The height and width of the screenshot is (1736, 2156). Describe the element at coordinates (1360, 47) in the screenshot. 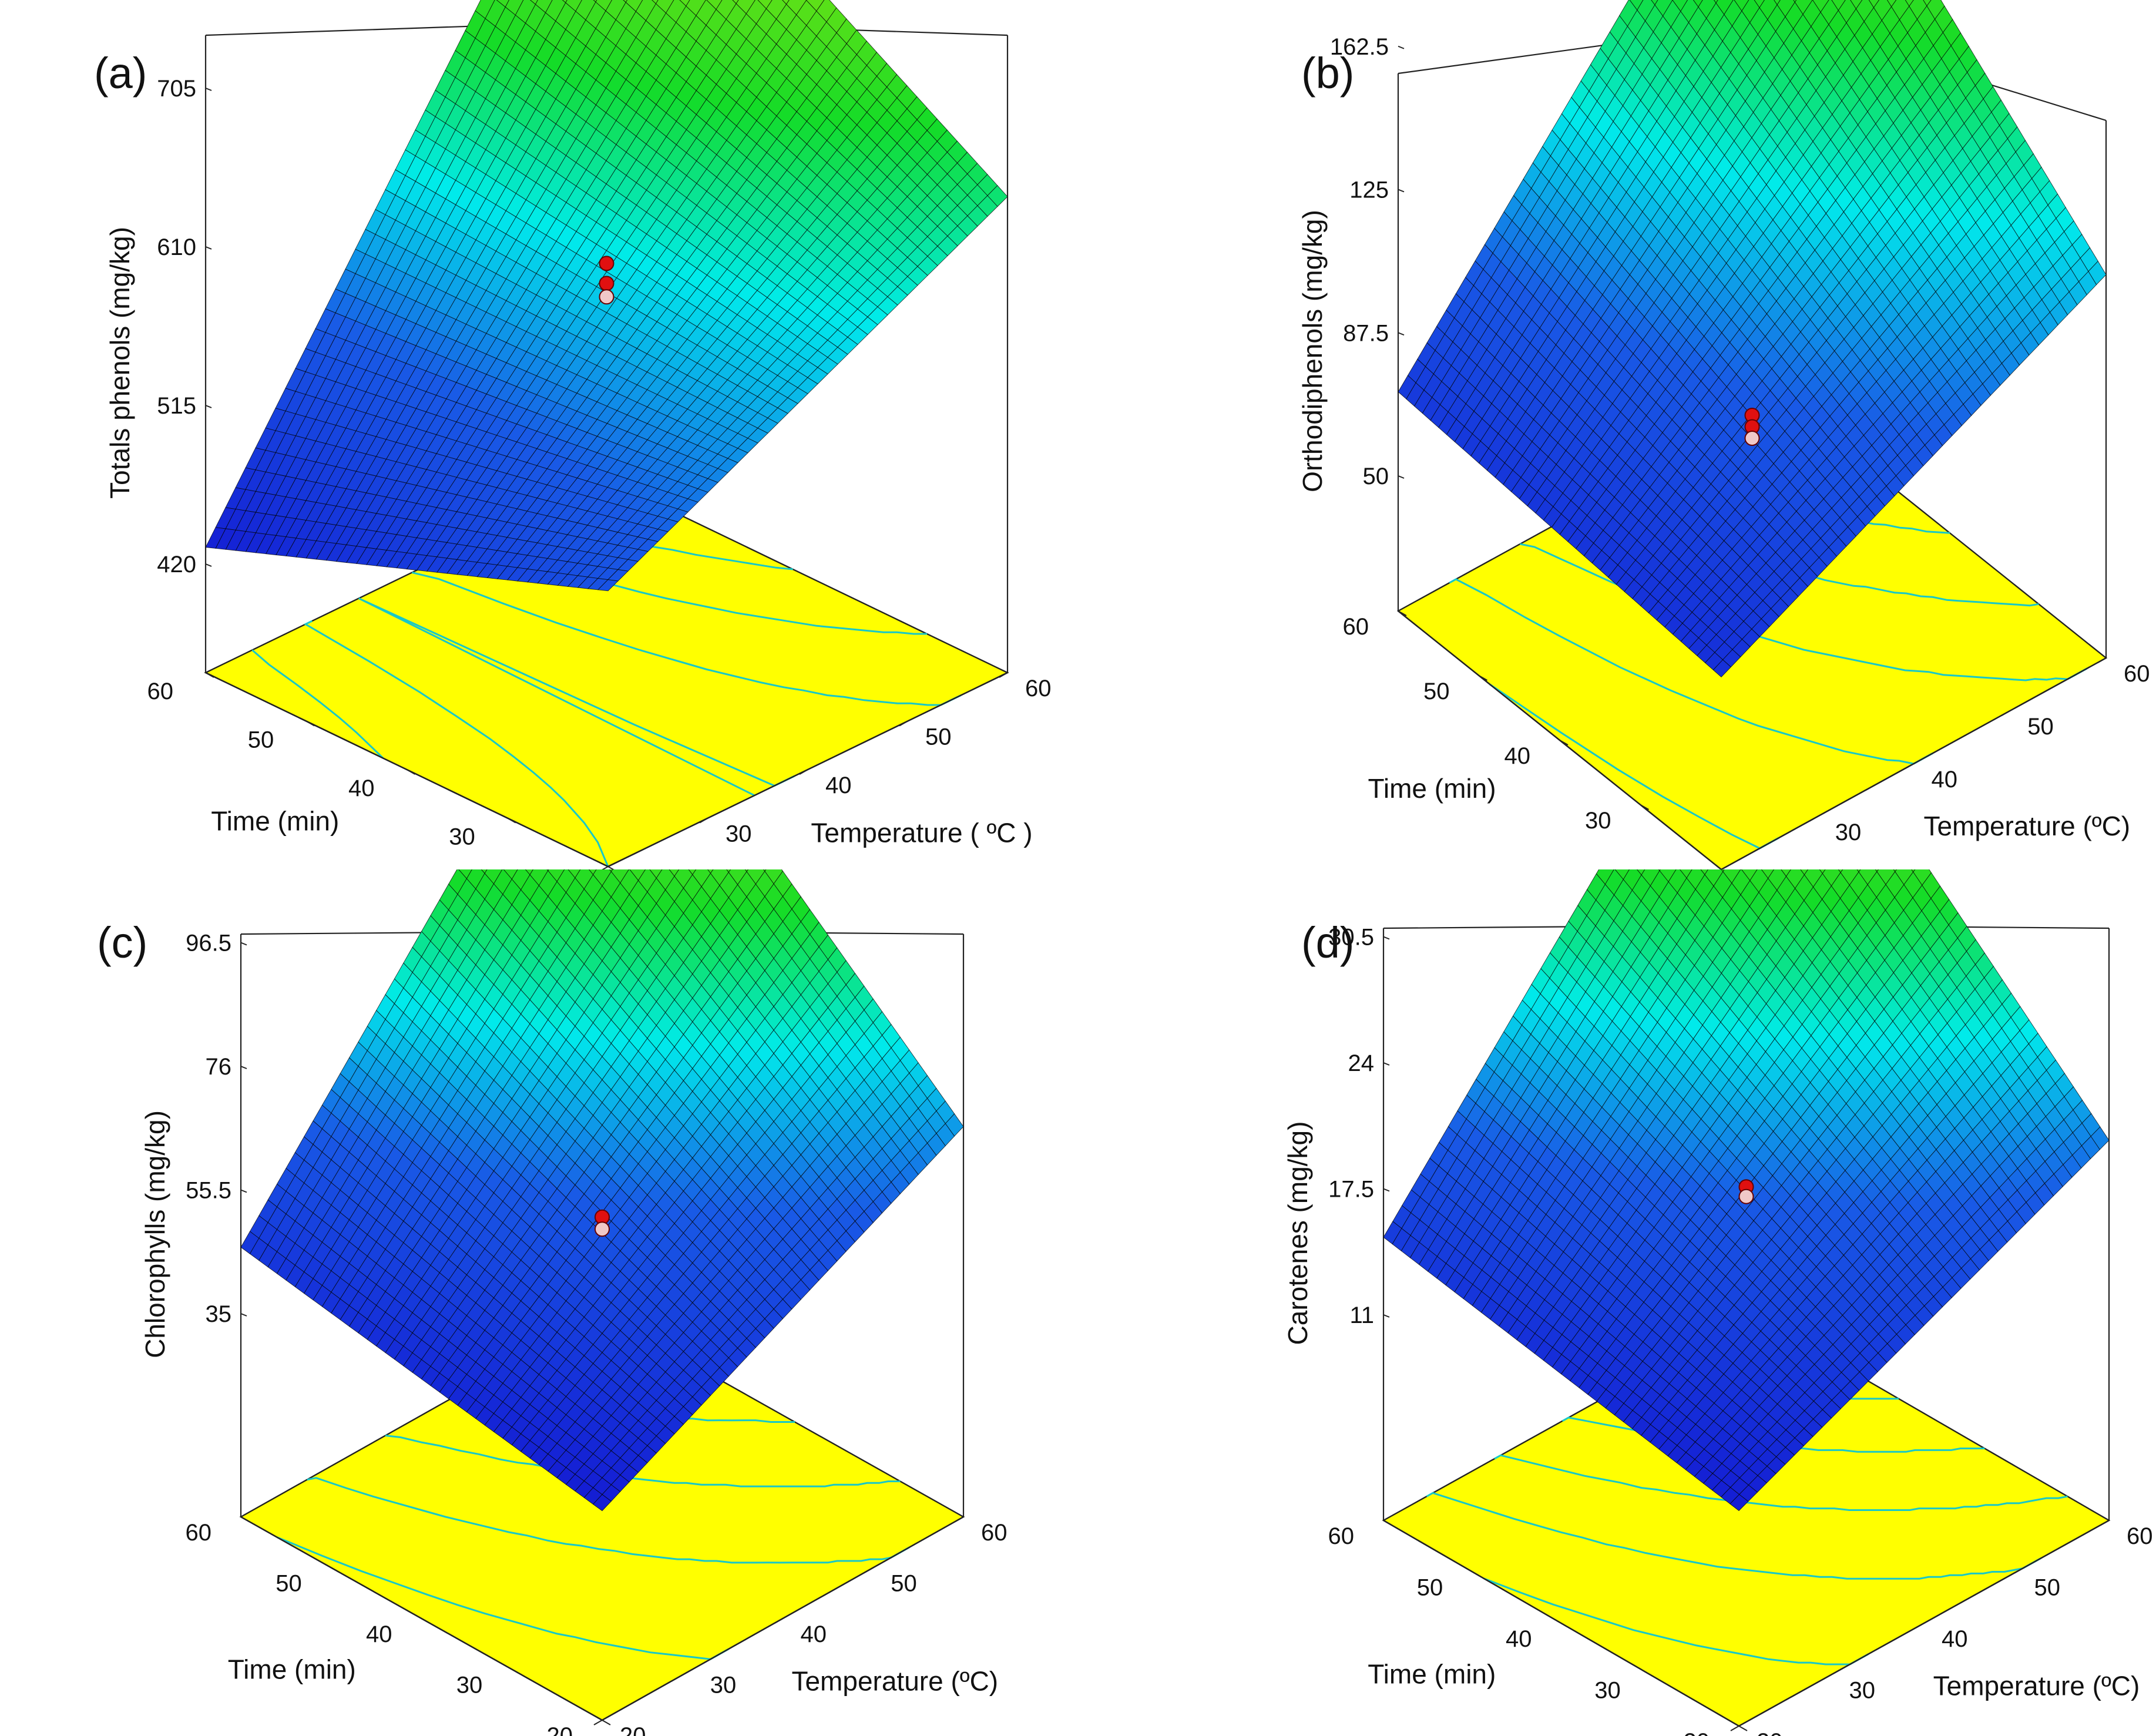

I see `z-tick-label: 162.5` at that location.